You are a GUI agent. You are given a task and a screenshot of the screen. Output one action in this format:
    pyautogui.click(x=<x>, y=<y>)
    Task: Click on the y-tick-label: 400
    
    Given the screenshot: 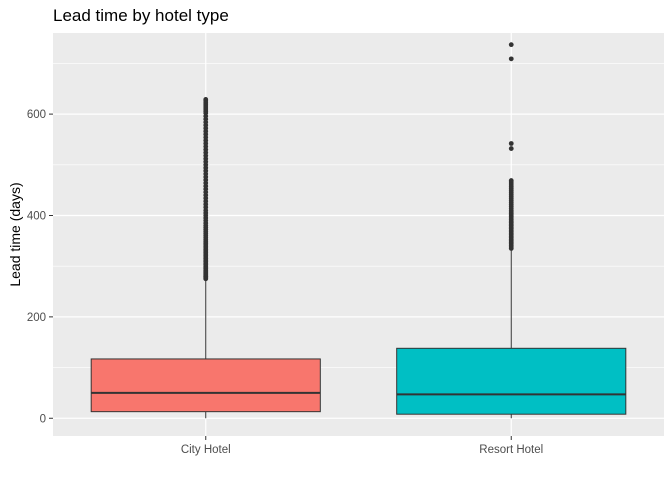 What is the action you would take?
    pyautogui.click(x=36, y=216)
    